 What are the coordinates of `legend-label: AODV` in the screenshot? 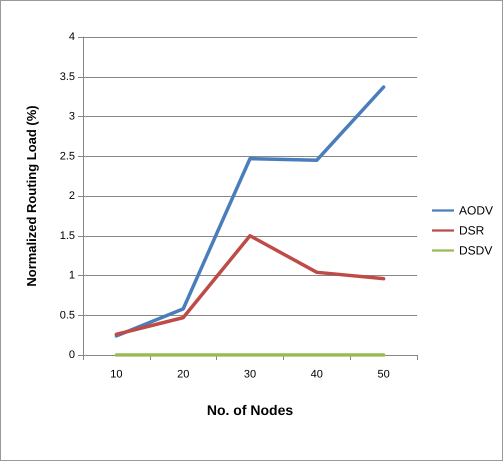 It's located at (476, 211).